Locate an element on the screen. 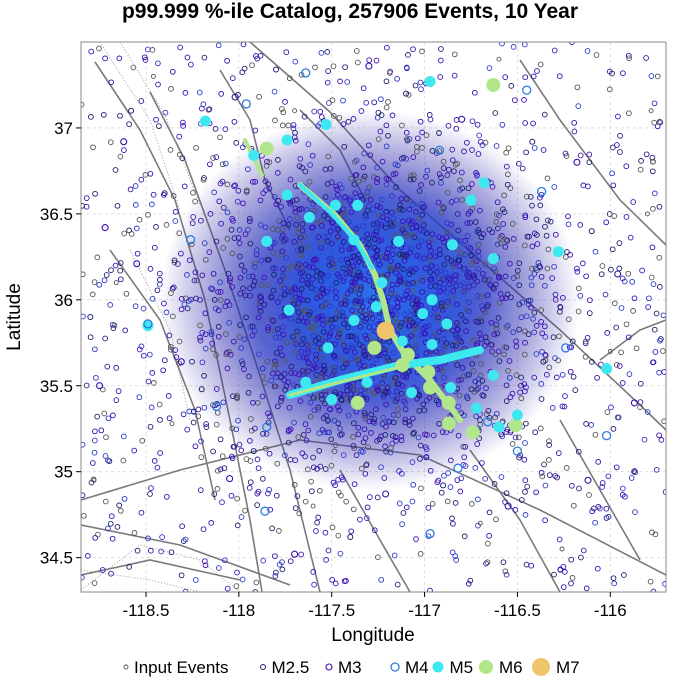  legend-marker is located at coordinates (263, 667).